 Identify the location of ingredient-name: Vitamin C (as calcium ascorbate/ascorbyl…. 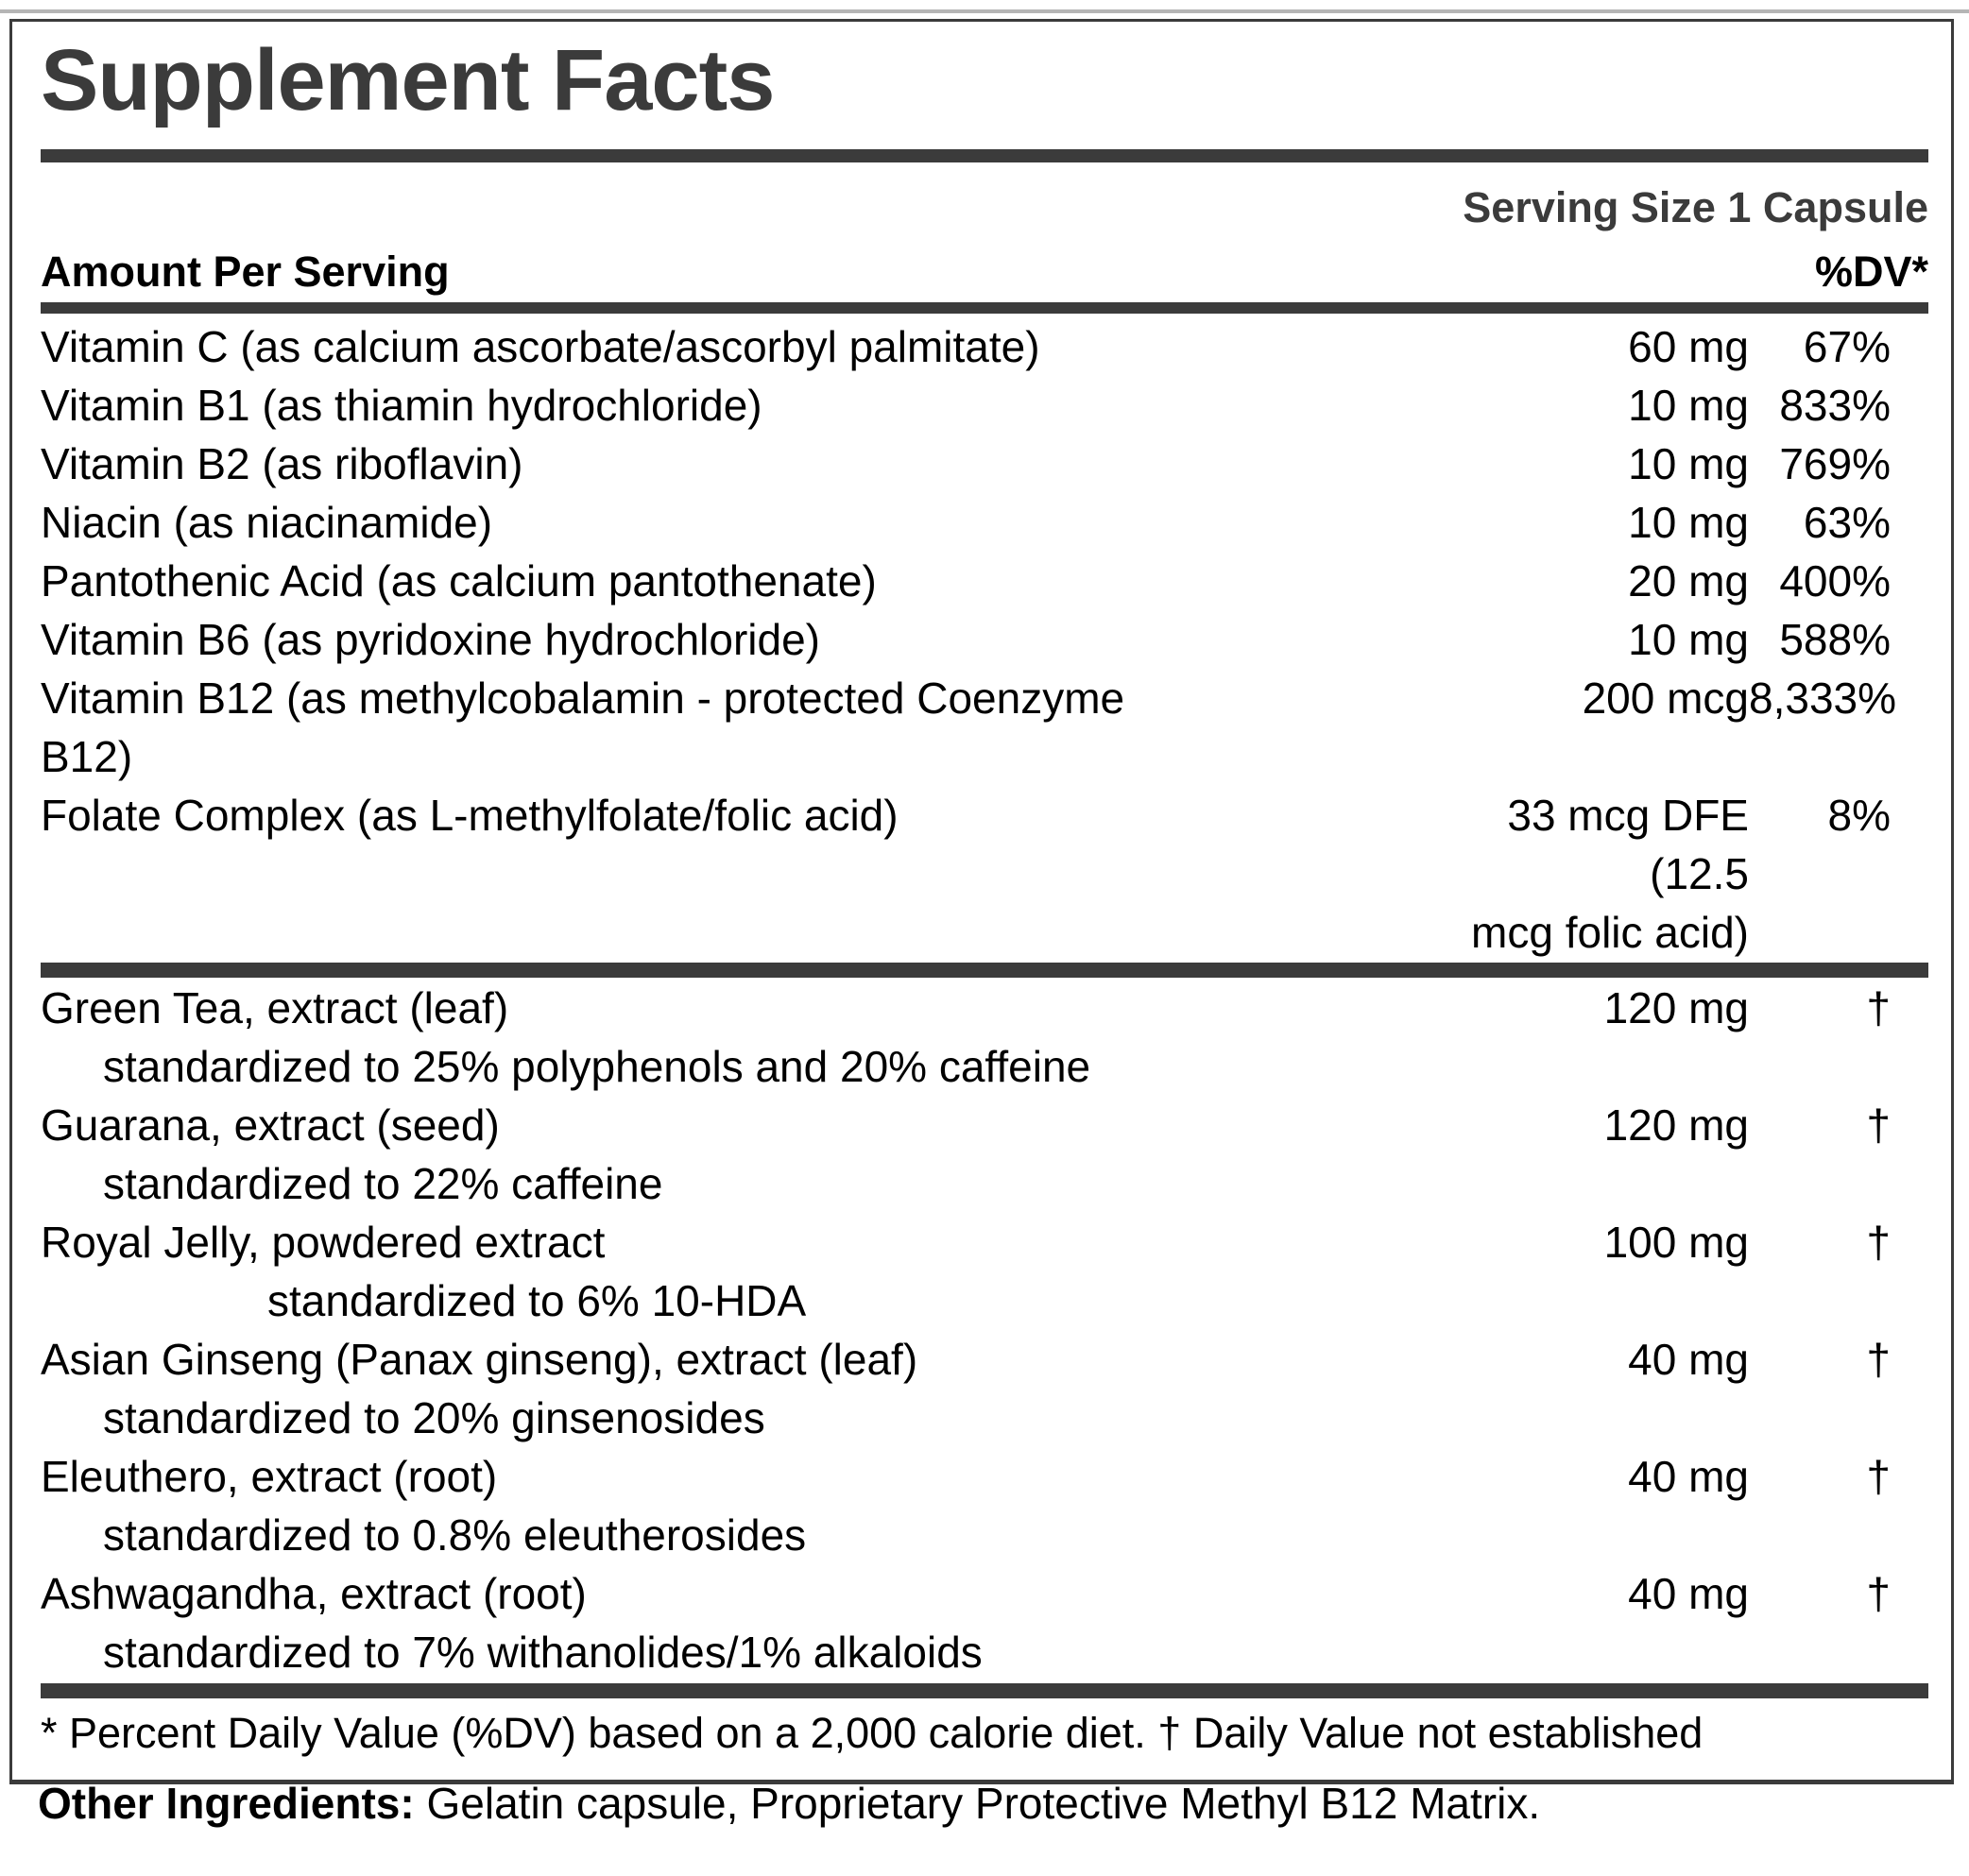
(720, 346).